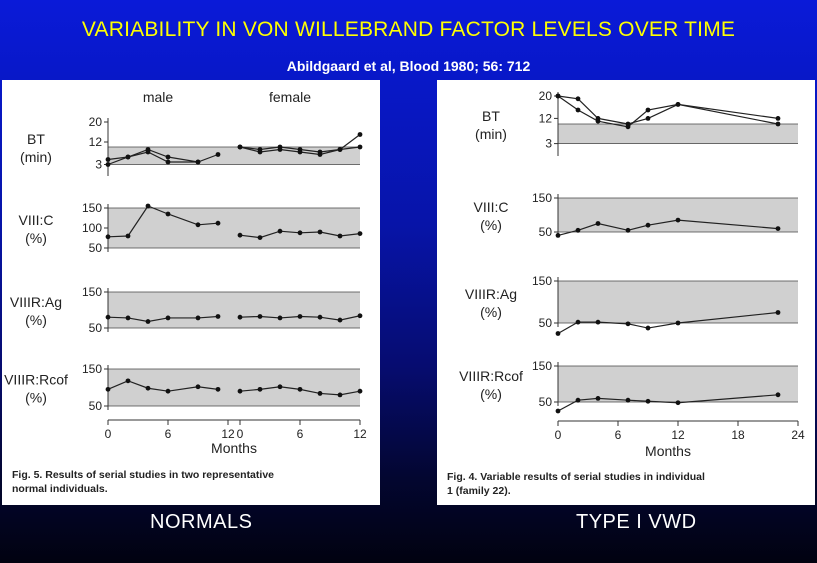 The image size is (817, 563). Describe the element at coordinates (92, 369) in the screenshot. I see `fig5-y-tick-label-3: 150` at that location.